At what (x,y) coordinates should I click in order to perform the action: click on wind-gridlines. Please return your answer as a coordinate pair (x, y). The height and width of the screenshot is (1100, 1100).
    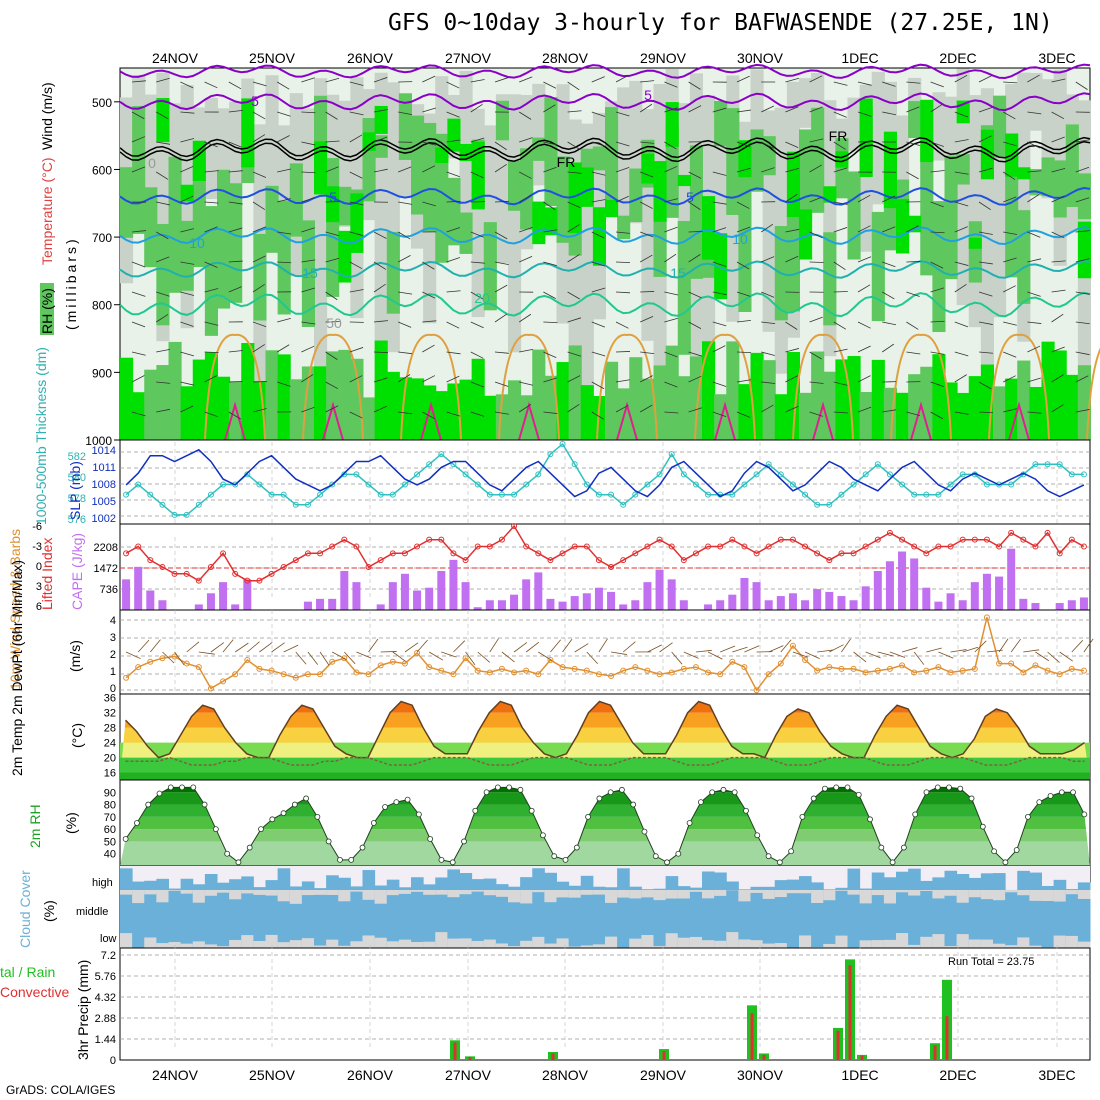
    Looking at the image, I should click on (605, 655).